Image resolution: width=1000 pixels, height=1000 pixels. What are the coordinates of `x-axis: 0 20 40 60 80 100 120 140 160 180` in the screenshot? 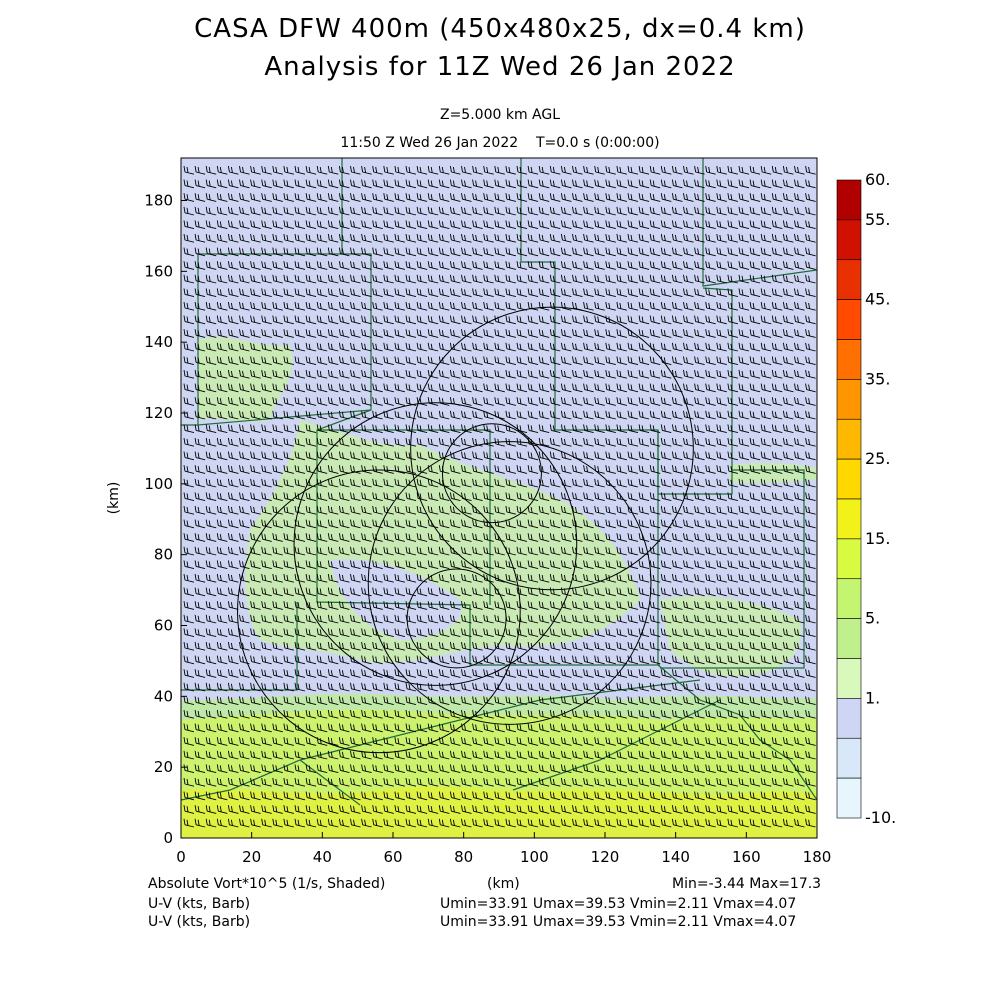 It's located at (503, 849).